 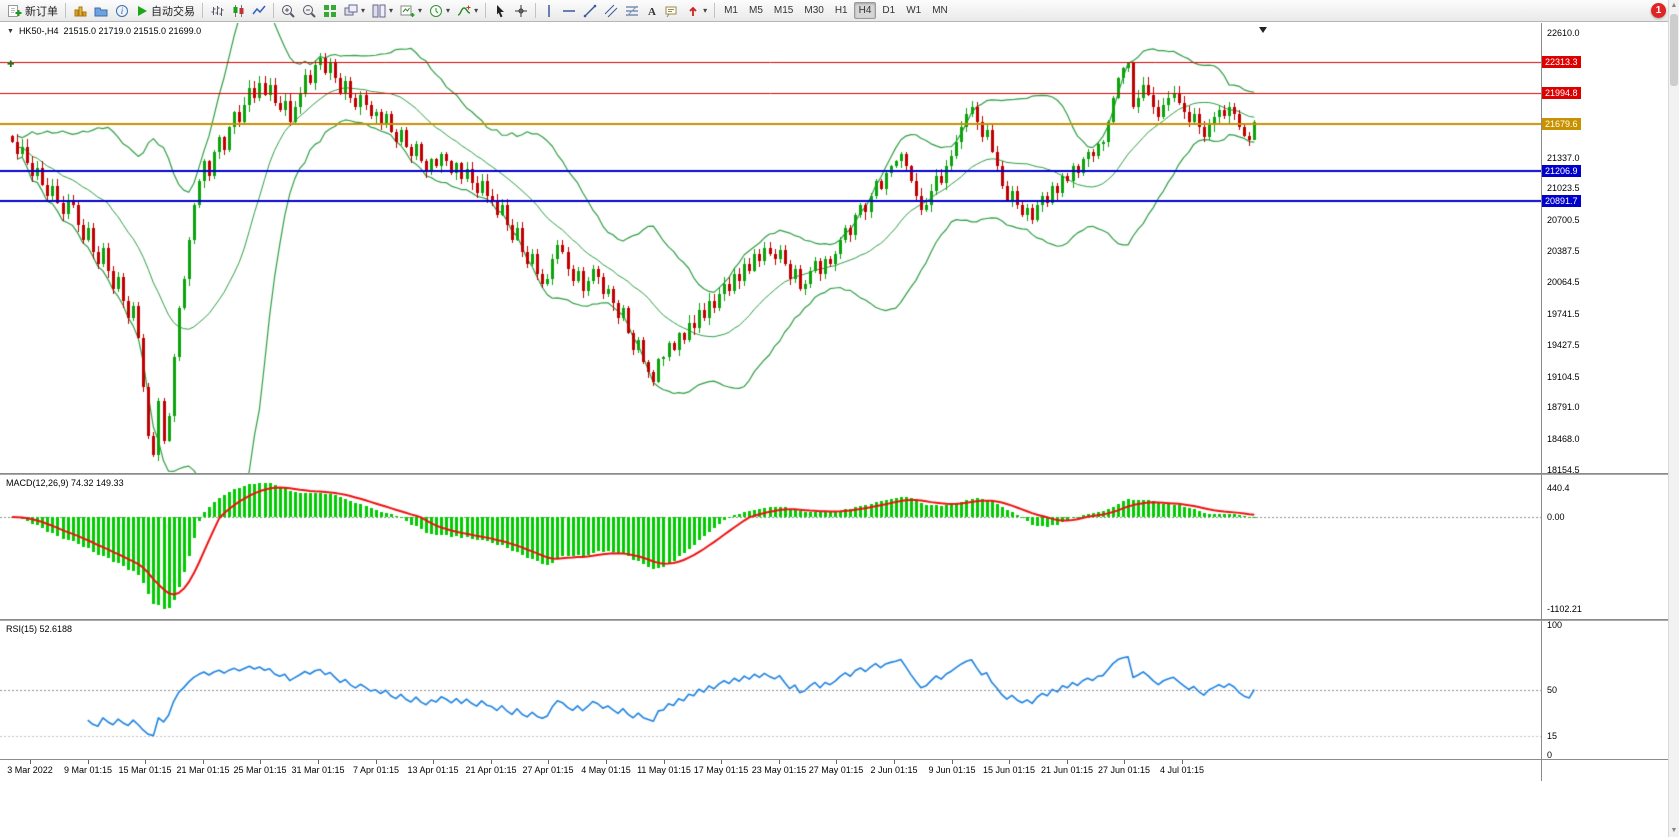 What do you see at coordinates (439, 11) in the screenshot?
I see `periods-button: ▾` at bounding box center [439, 11].